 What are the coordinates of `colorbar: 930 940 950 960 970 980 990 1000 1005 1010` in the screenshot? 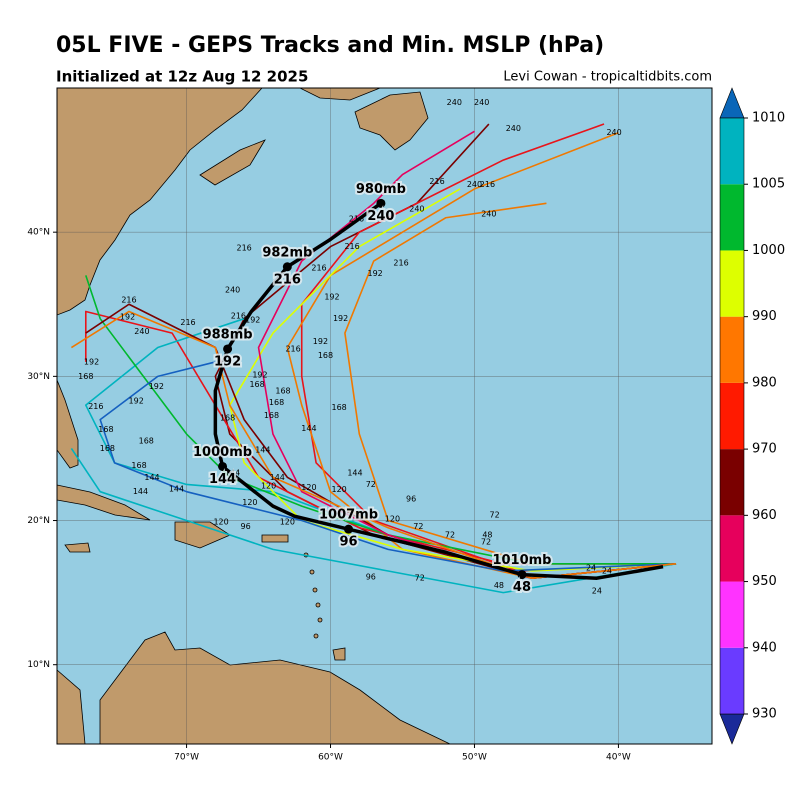 It's located at (752, 416).